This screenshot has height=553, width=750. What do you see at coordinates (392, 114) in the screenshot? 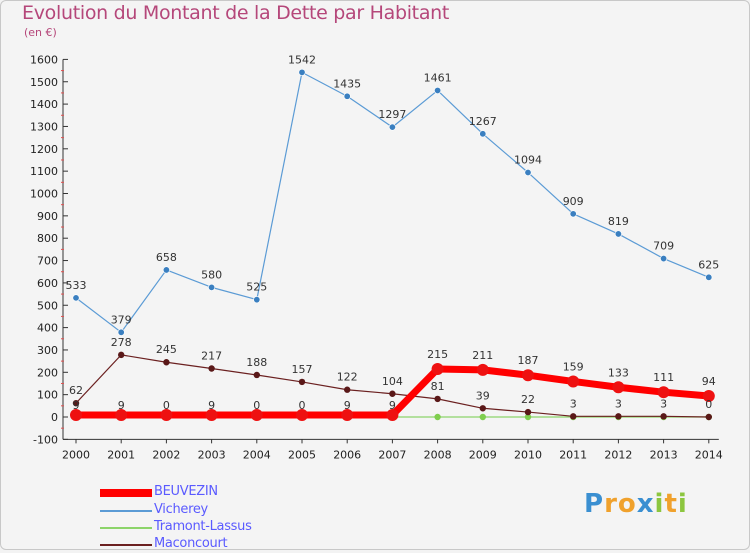
I see `data-label-vicherey: 1297` at bounding box center [392, 114].